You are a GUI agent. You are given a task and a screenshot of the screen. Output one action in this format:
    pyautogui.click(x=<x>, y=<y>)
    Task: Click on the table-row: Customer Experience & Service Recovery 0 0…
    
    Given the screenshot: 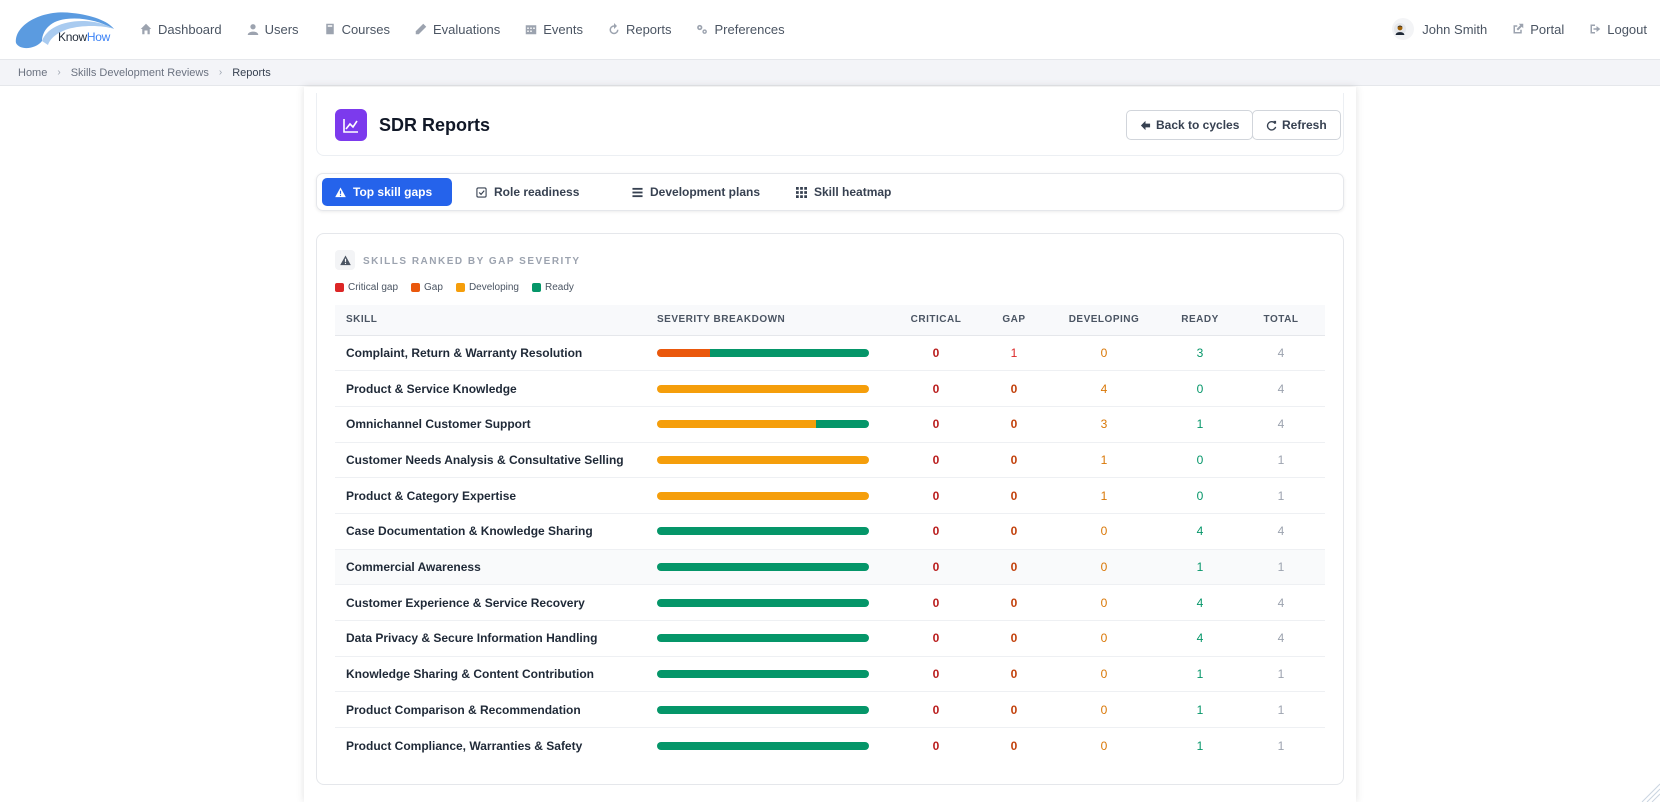 What is the action you would take?
    pyautogui.click(x=830, y=603)
    